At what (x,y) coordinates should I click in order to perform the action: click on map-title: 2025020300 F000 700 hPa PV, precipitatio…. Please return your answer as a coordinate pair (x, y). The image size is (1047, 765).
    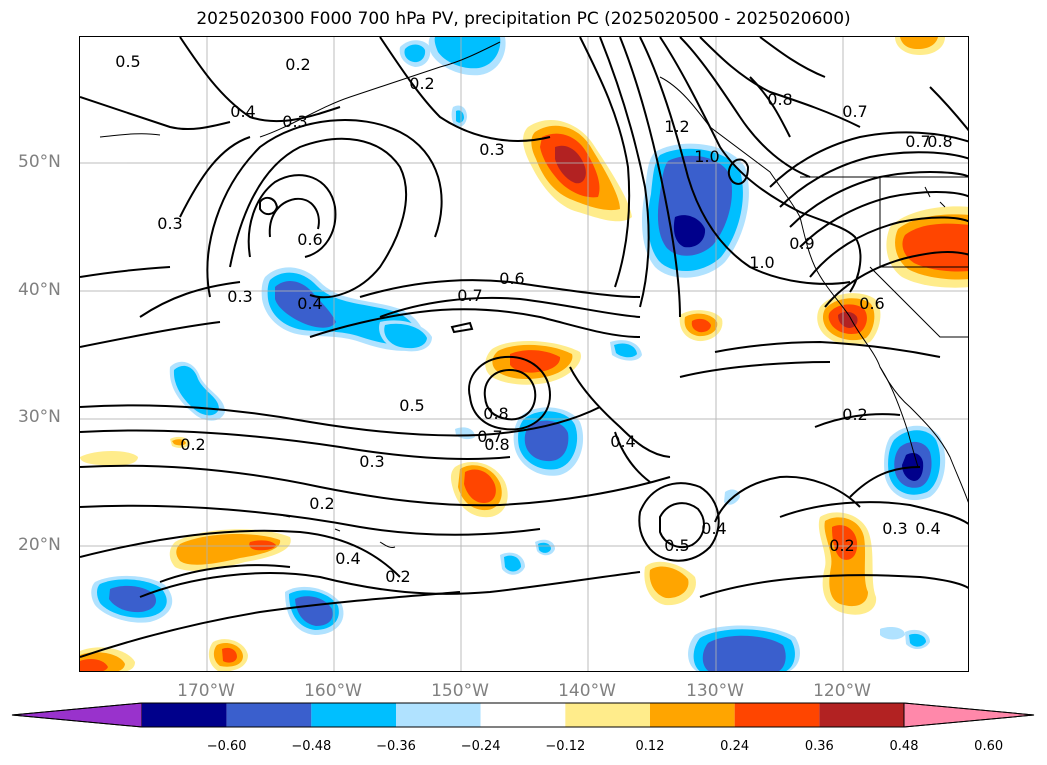
    Looking at the image, I should click on (523, 19).